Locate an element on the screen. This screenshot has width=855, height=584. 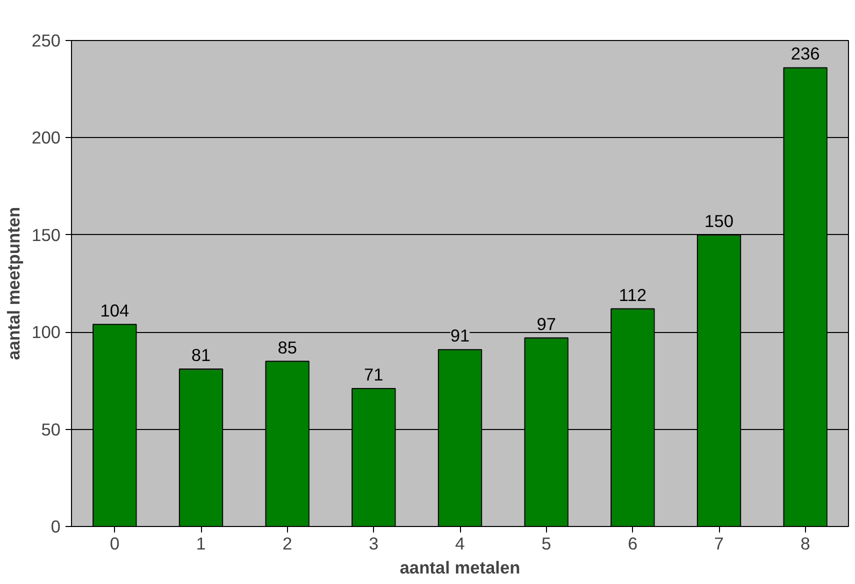
data-label: 81 is located at coordinates (201, 355).